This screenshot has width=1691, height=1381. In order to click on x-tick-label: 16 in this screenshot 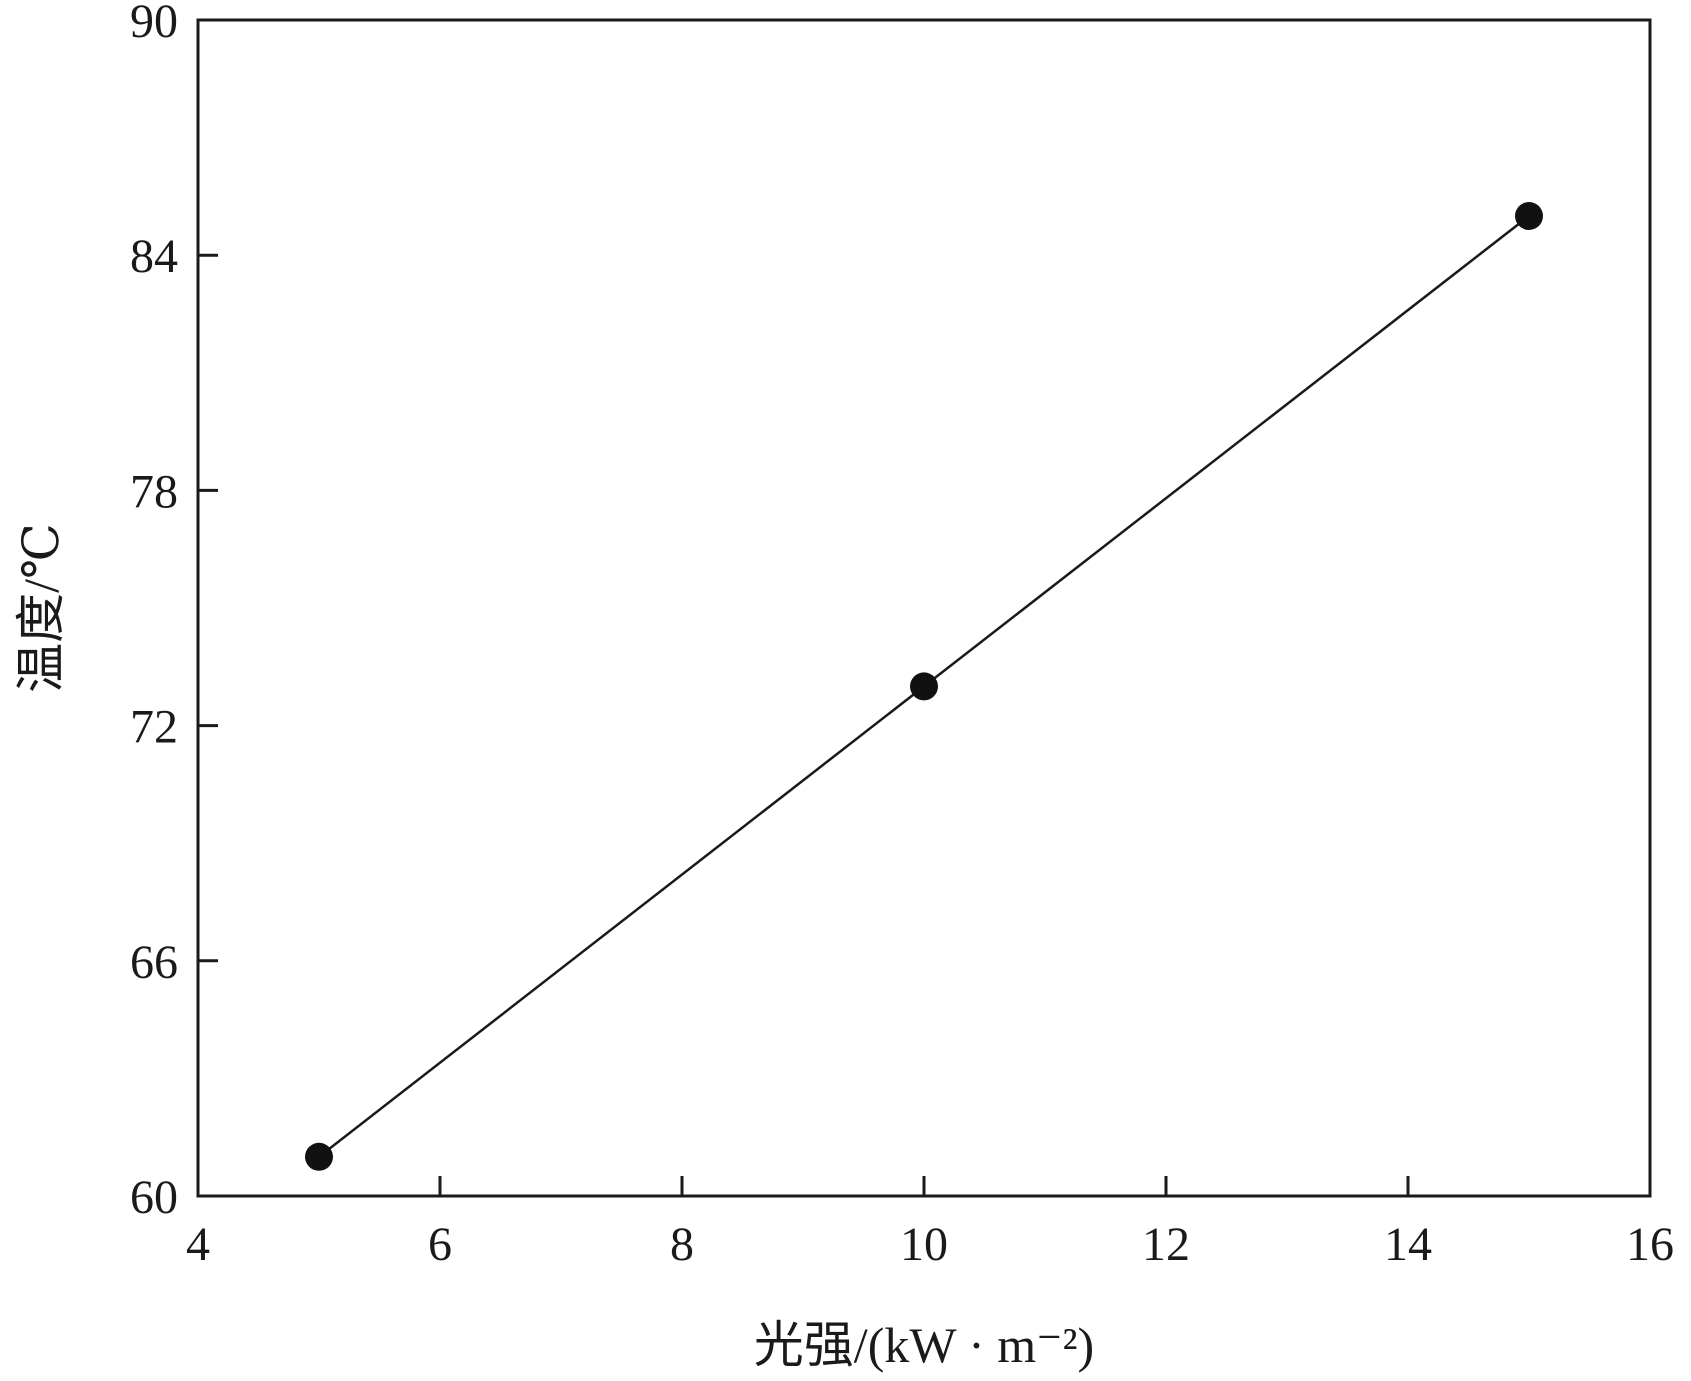, I will do `click(1650, 1244)`.